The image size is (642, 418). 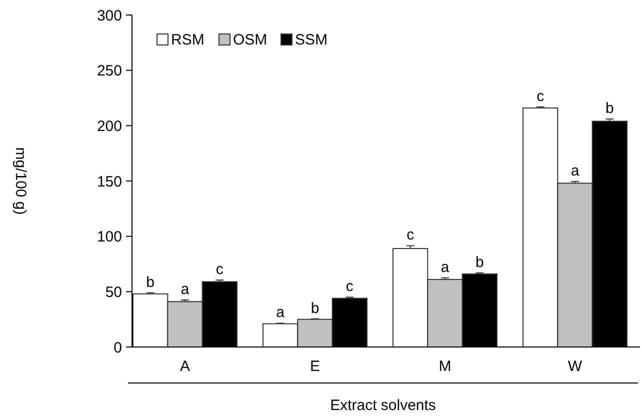 What do you see at coordinates (109, 181) in the screenshot?
I see `y-tick-label: 150` at bounding box center [109, 181].